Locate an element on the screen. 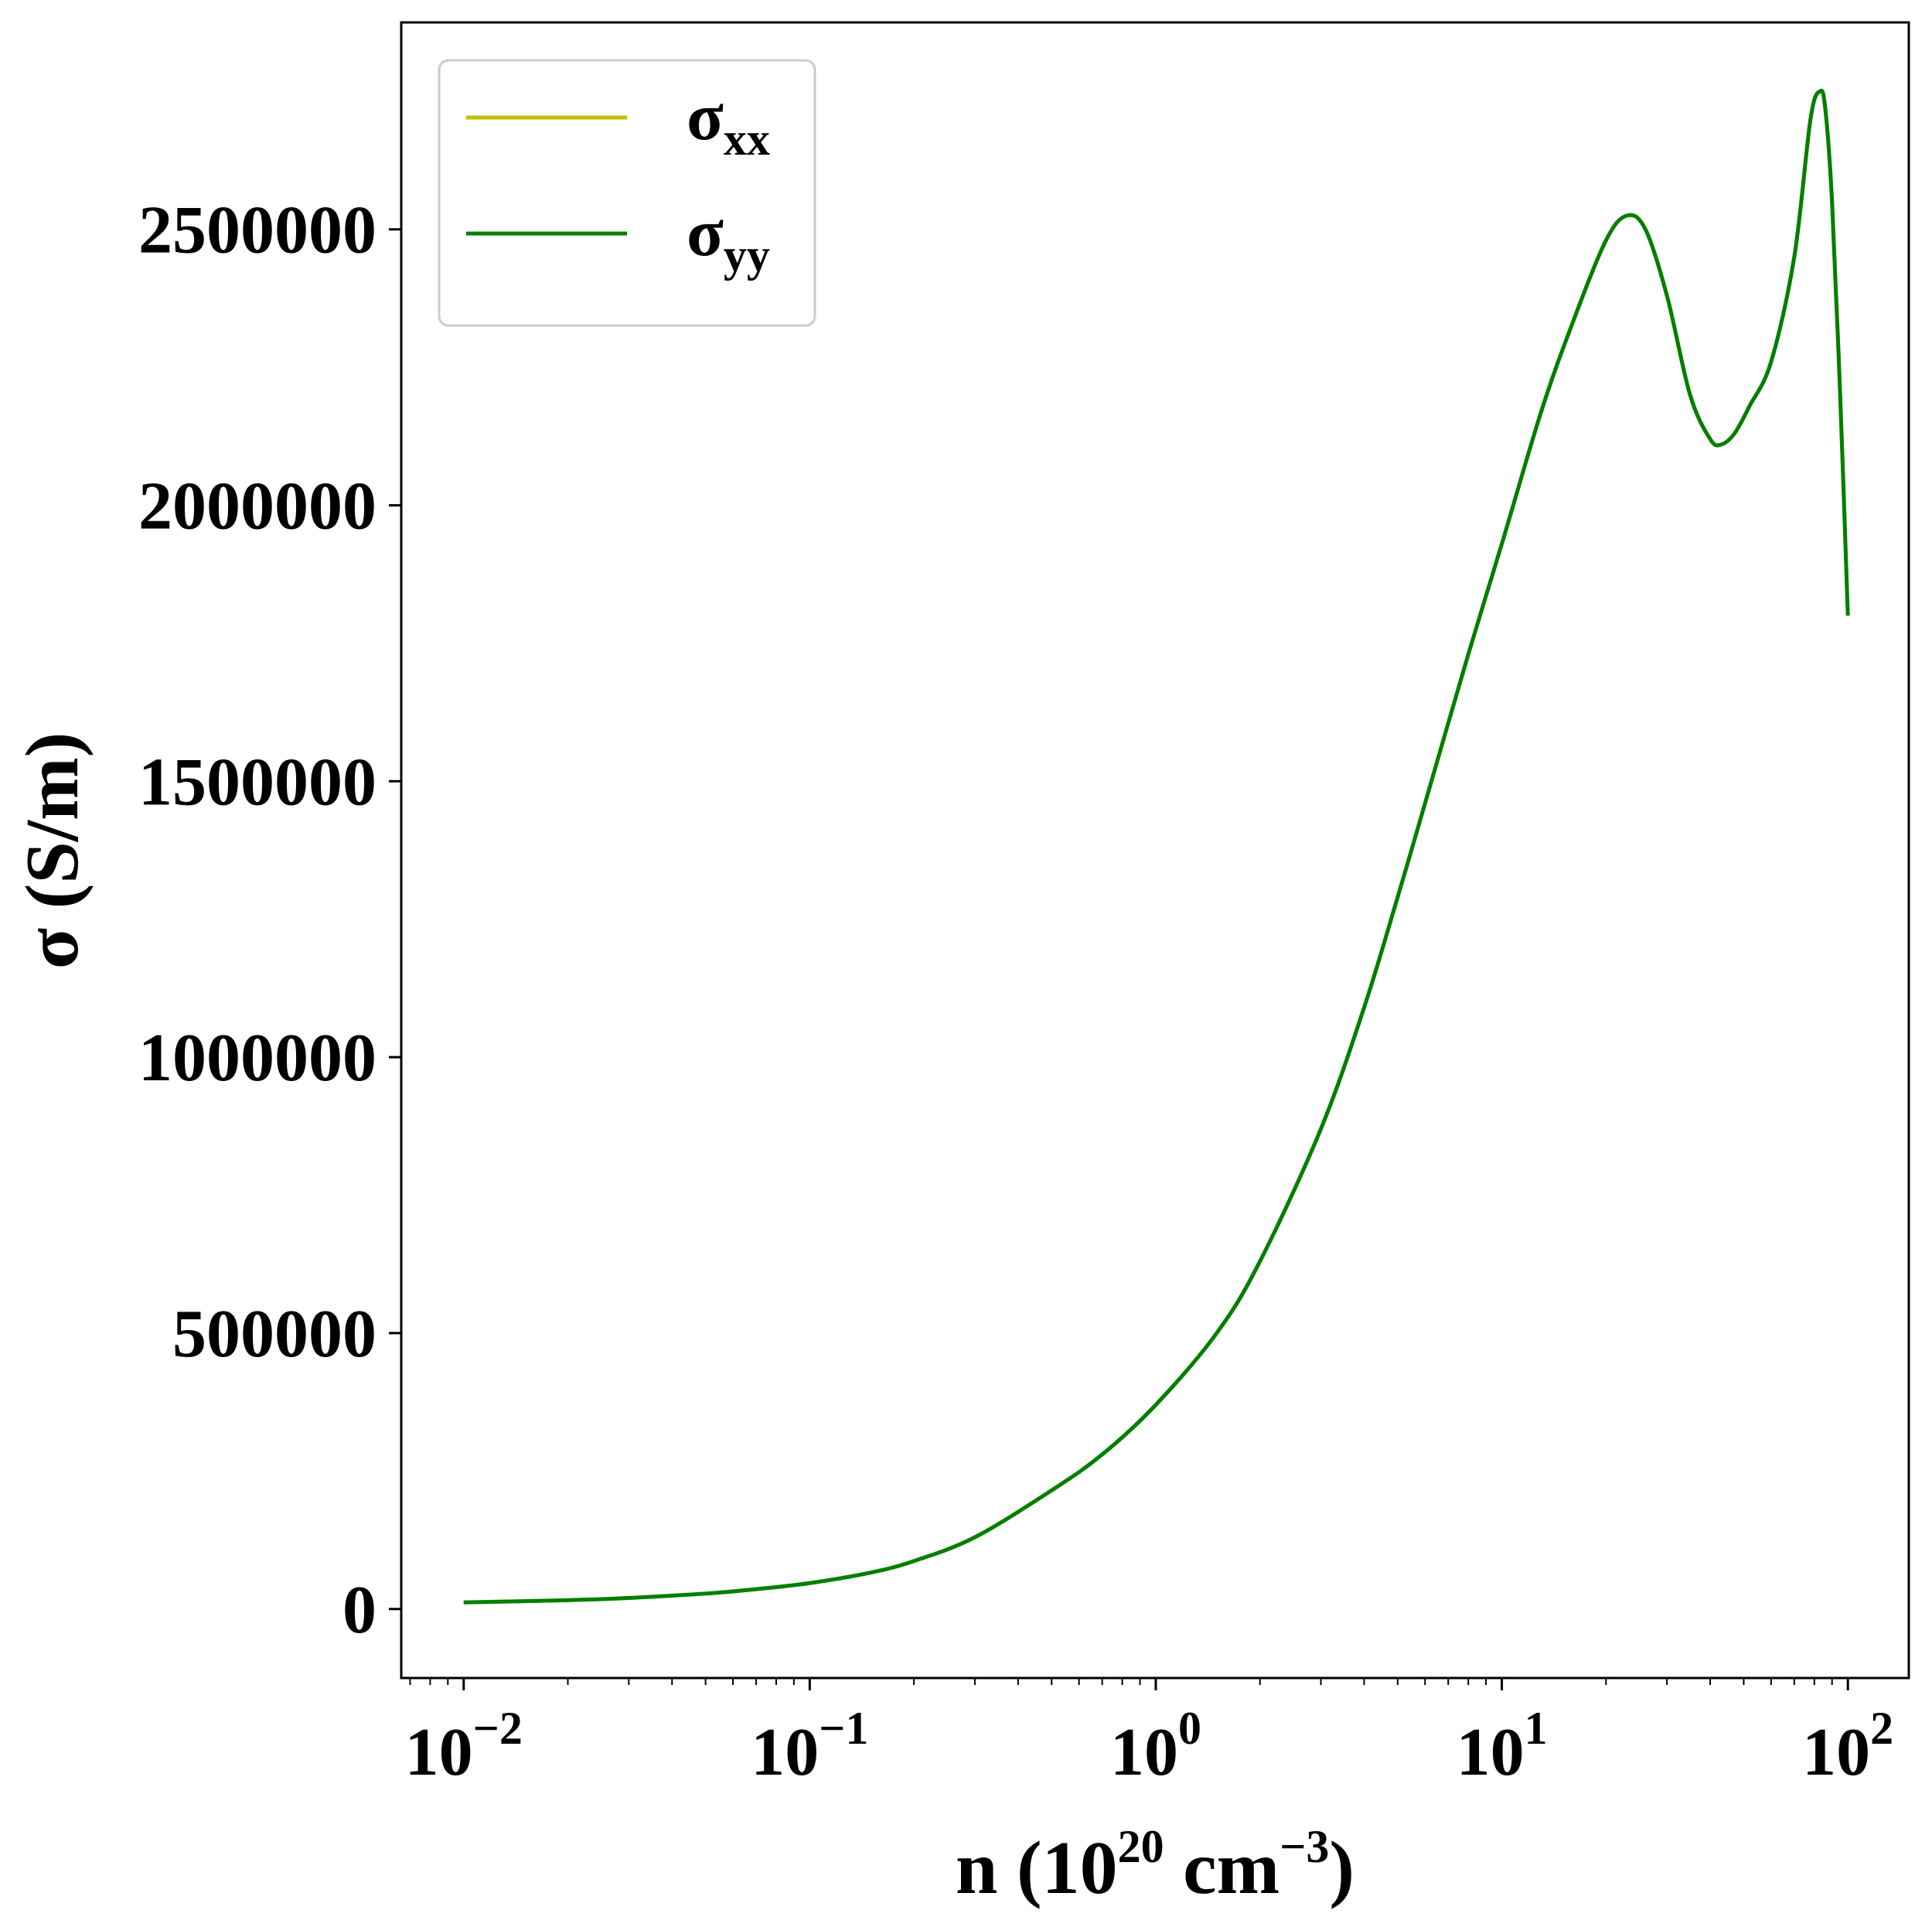 Image resolution: width=1932 pixels, height=1927 pixels. legend-label-sigma-yy: σyy is located at coordinates (728, 238).